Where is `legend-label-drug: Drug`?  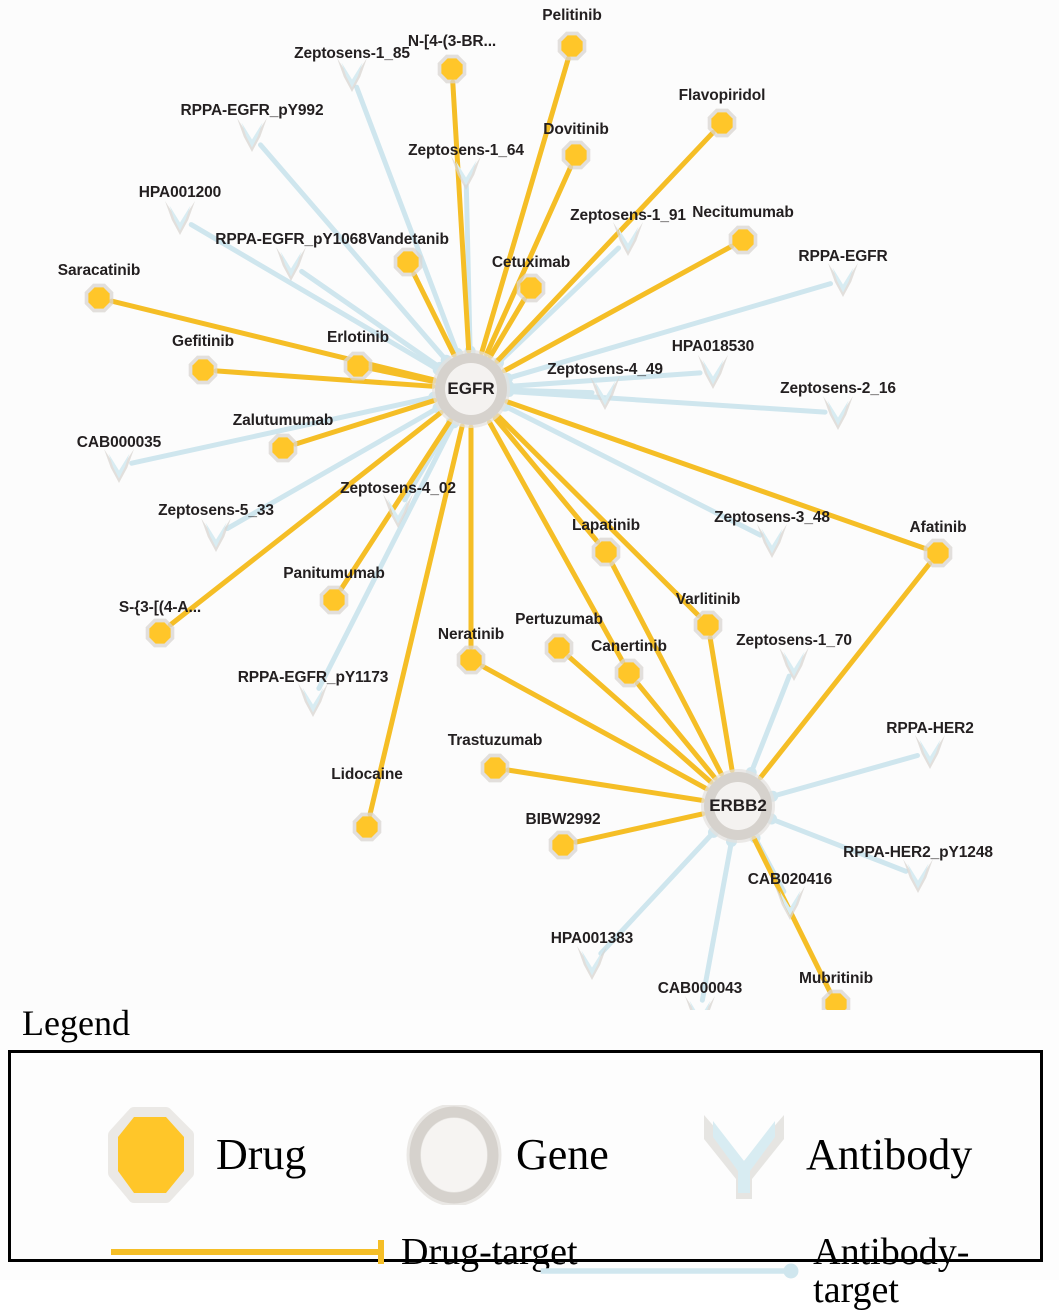
legend-label-drug: Drug is located at coordinates (261, 1154).